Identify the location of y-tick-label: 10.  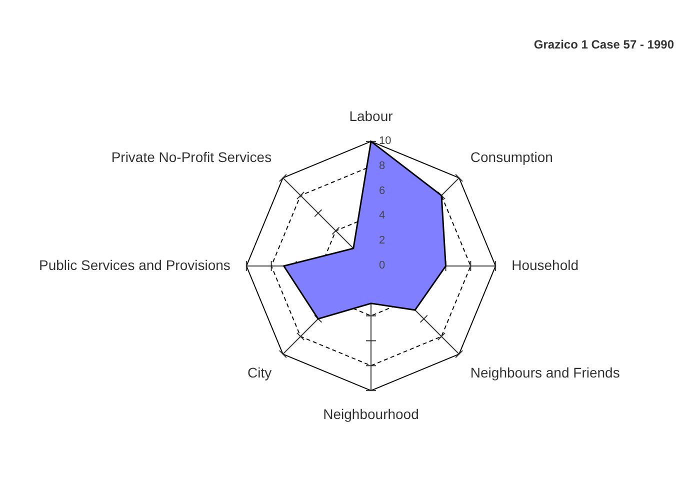
(385, 140).